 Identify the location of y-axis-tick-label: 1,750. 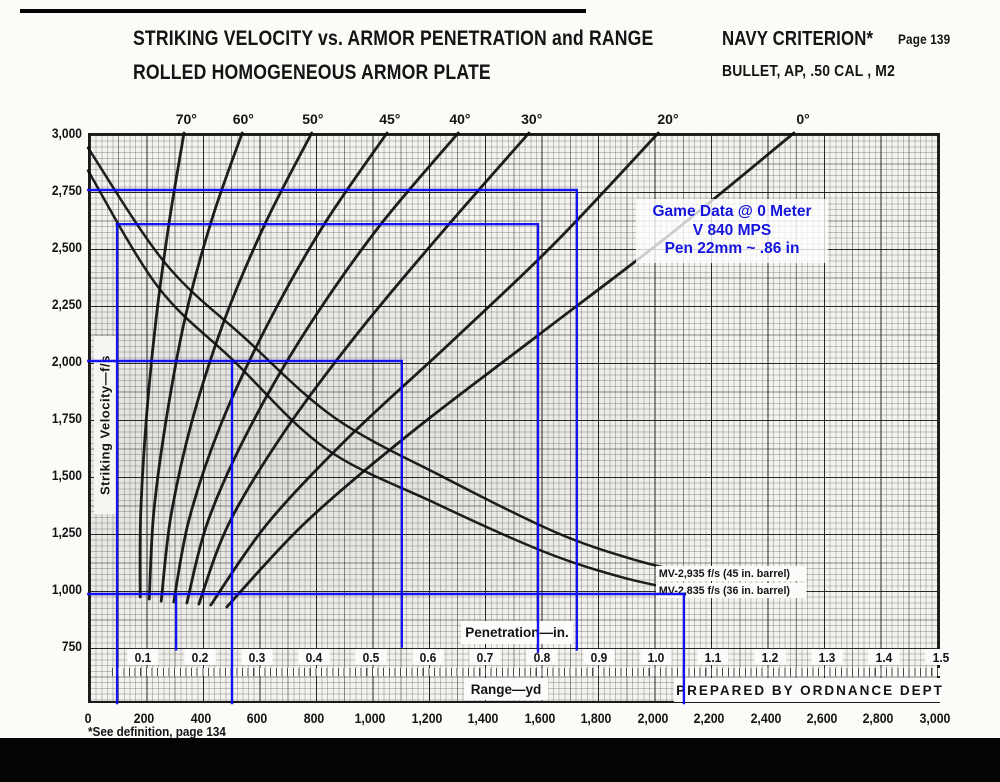
(66, 418).